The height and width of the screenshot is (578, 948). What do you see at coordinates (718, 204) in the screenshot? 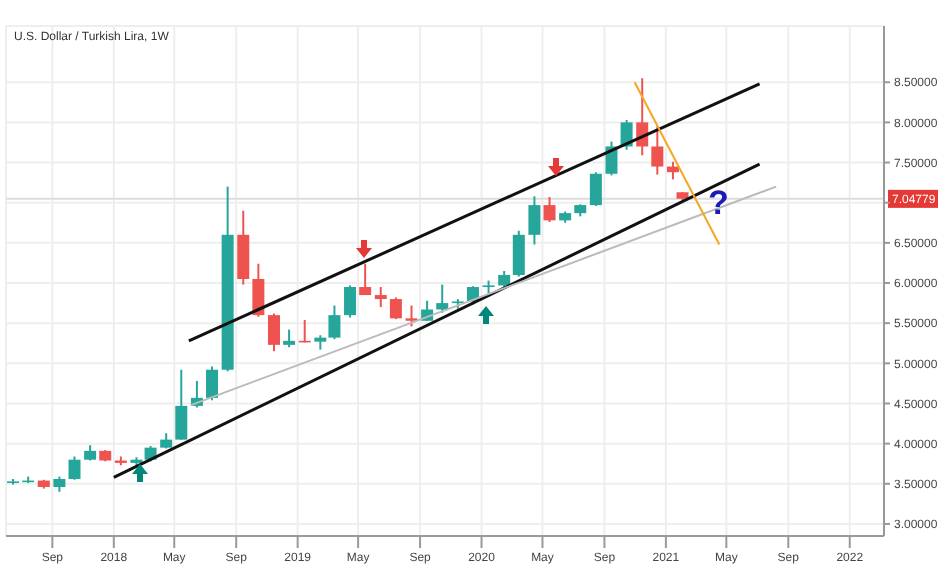
I see `annotation: ?` at bounding box center [718, 204].